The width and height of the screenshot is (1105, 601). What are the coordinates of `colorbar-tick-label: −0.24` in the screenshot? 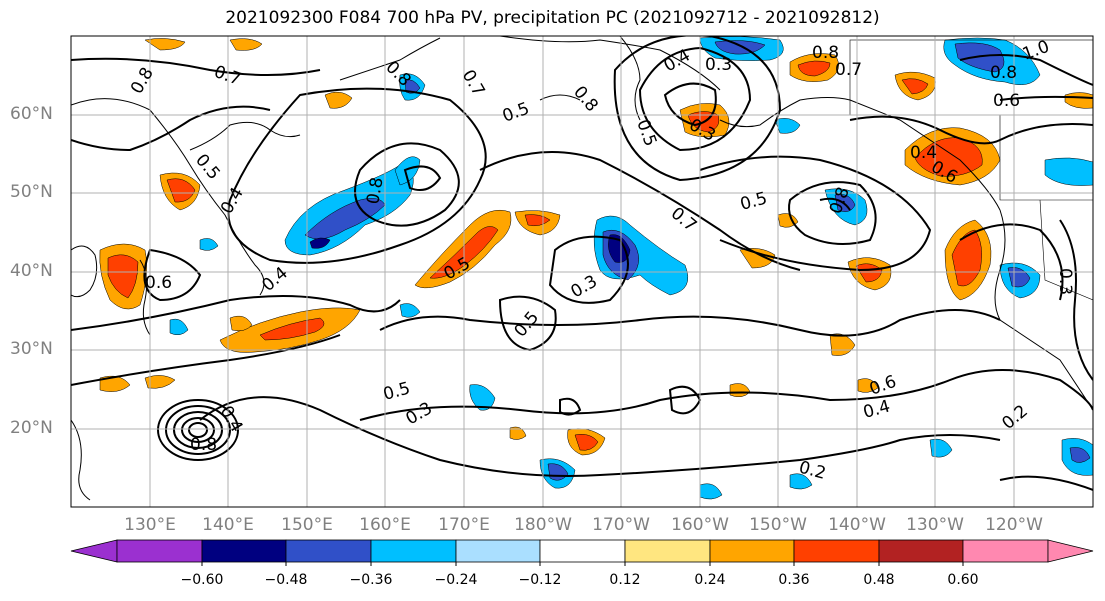 It's located at (456, 580).